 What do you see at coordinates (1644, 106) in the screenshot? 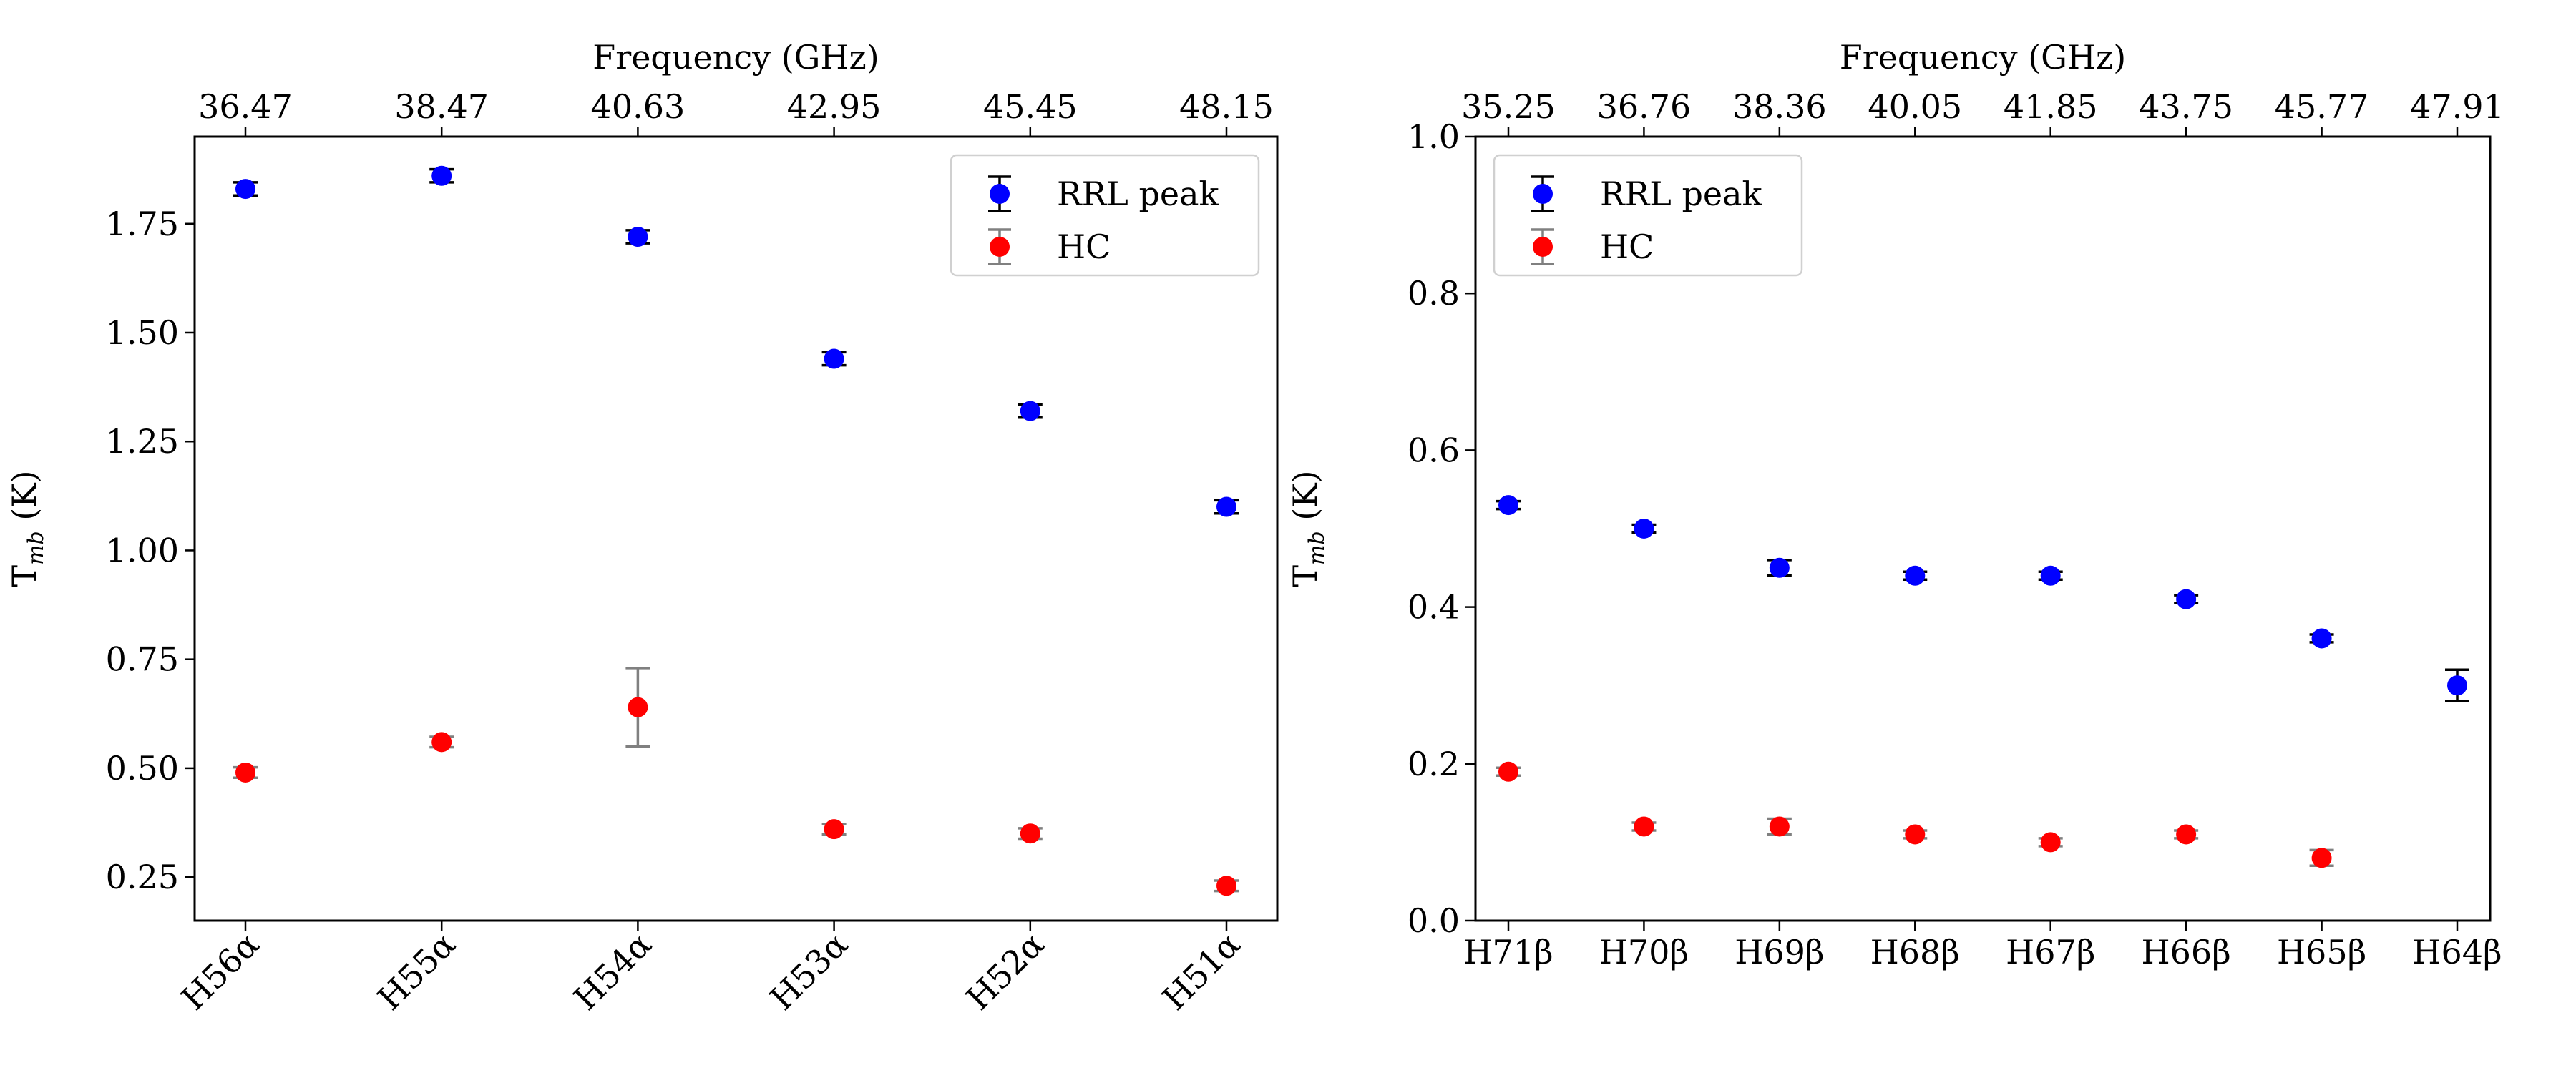
I see `top-tick-label: 36.76` at bounding box center [1644, 106].